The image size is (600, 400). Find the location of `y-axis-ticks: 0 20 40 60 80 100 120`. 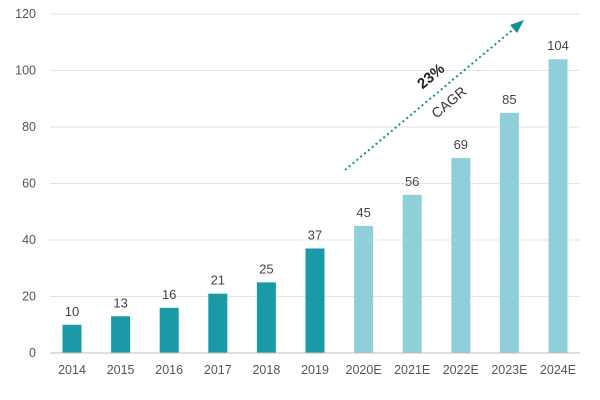

y-axis-ticks: 0 20 40 60 80 100 120 is located at coordinates (25, 183).